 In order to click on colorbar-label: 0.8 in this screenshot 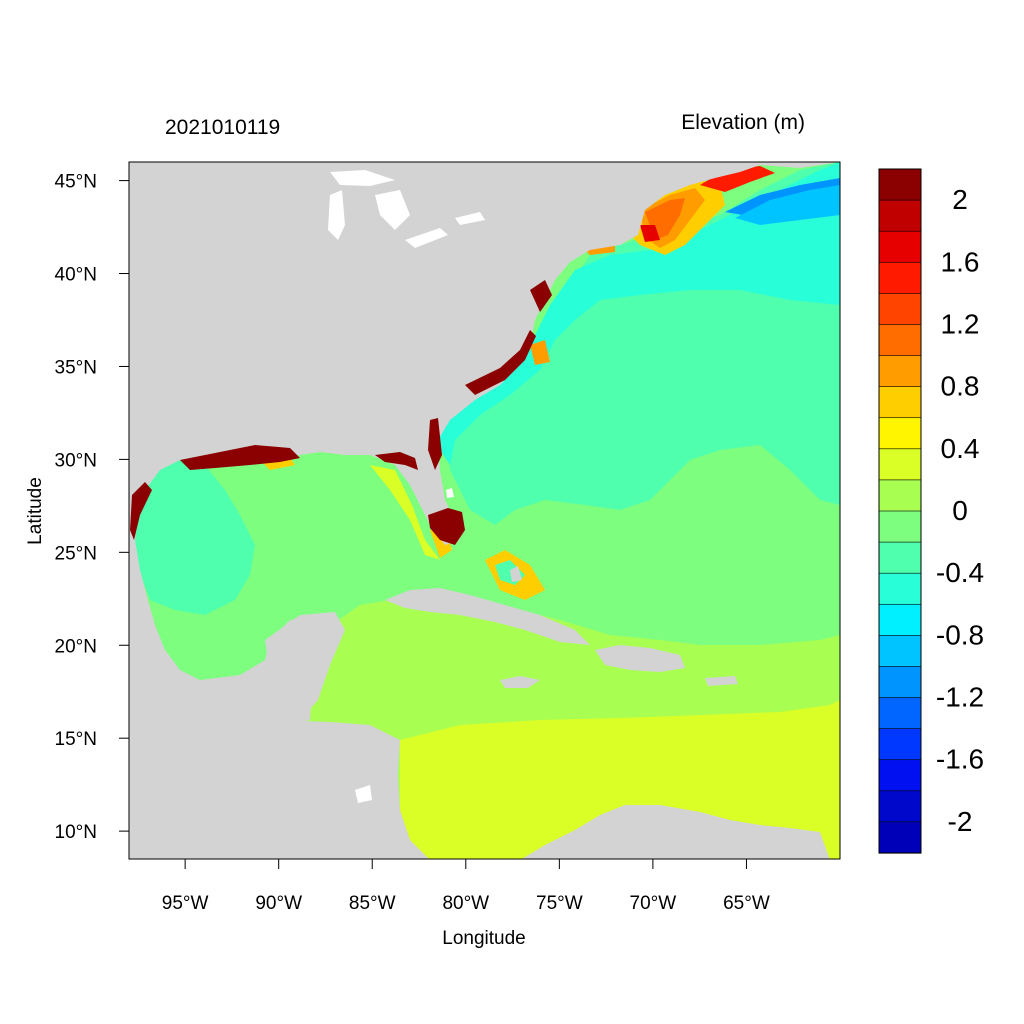, I will do `click(960, 386)`.